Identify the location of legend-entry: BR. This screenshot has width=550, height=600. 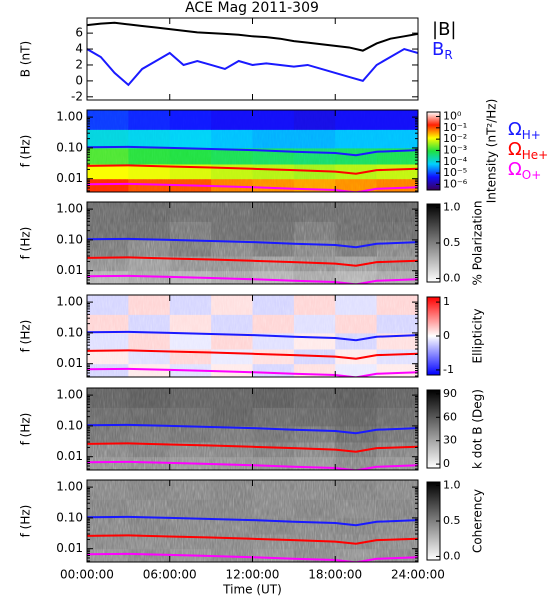
(442, 50).